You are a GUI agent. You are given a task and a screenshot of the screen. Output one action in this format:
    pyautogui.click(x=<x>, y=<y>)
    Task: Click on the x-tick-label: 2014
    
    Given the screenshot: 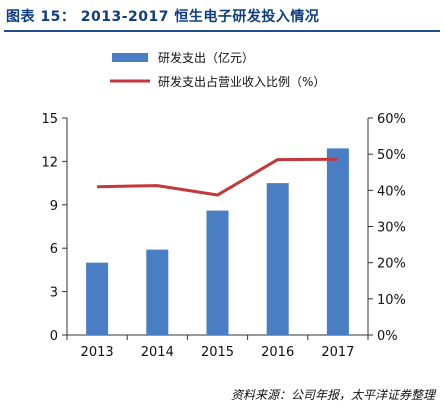 What is the action you would take?
    pyautogui.click(x=157, y=352)
    